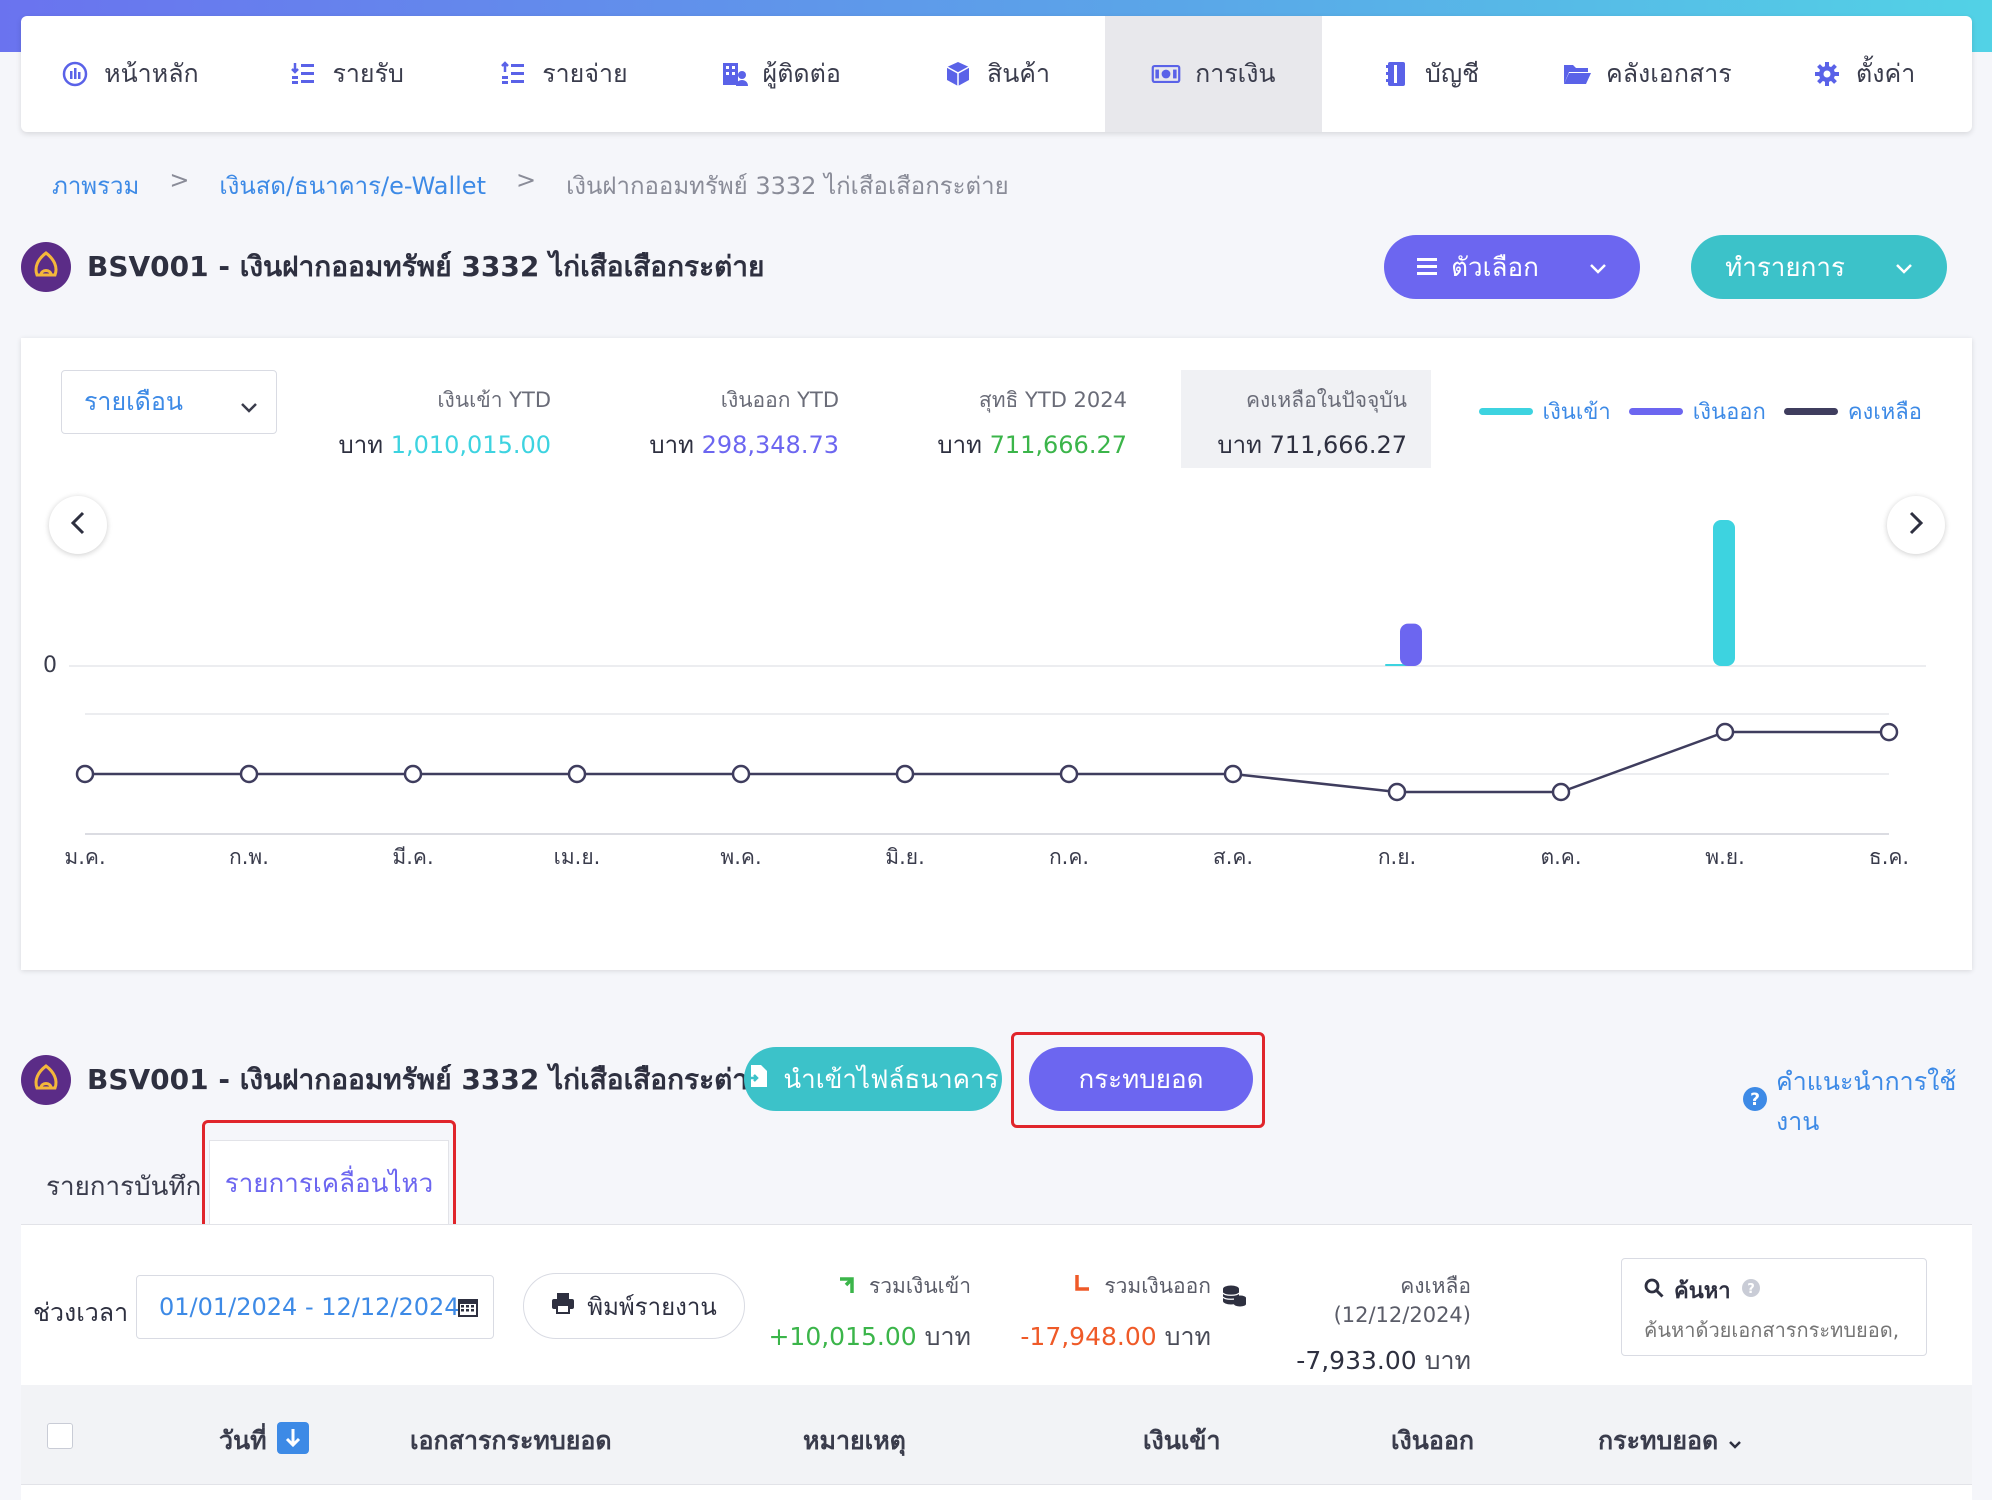 This screenshot has width=1992, height=1500. I want to click on total-out-label: รวมเงินออก, so click(1157, 1286).